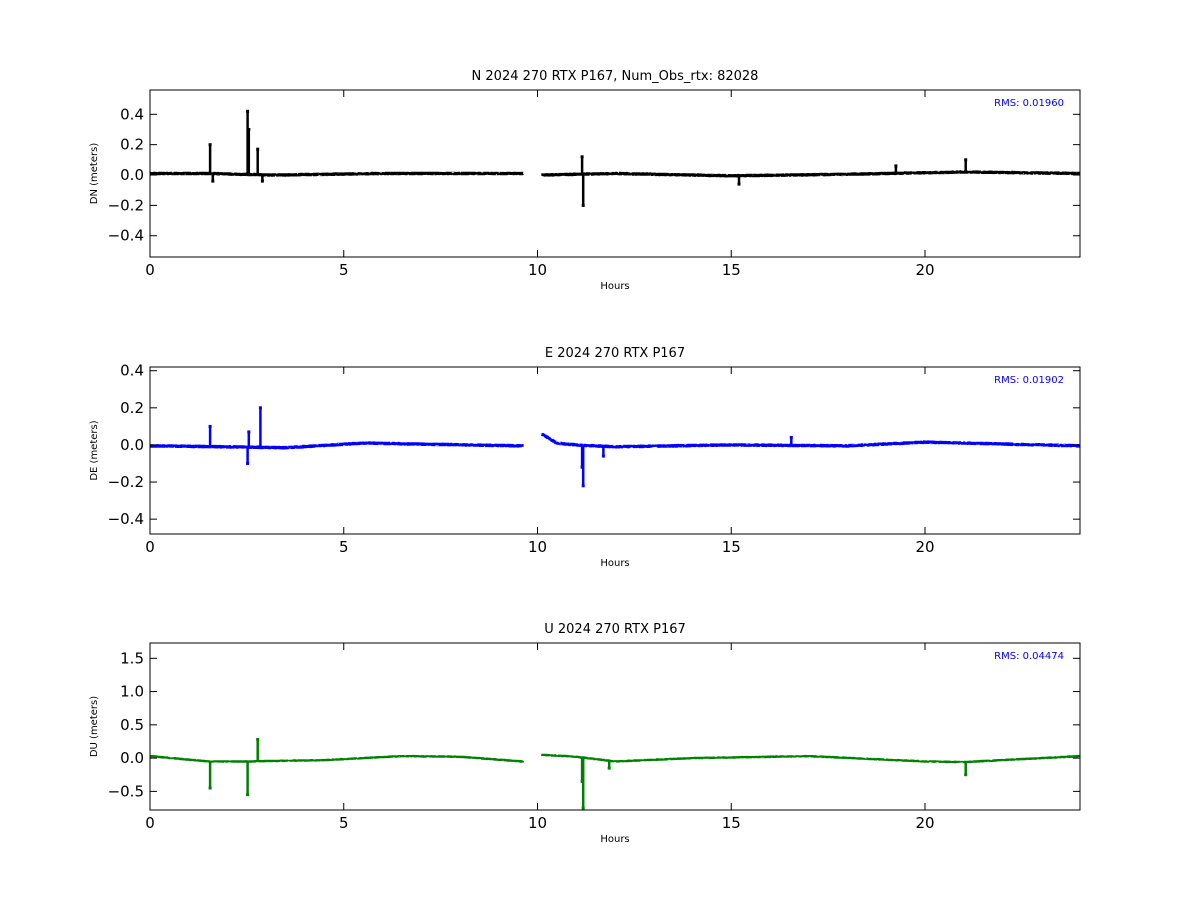 This screenshot has width=1200, height=900. What do you see at coordinates (615, 158) in the screenshot?
I see `north-series` at bounding box center [615, 158].